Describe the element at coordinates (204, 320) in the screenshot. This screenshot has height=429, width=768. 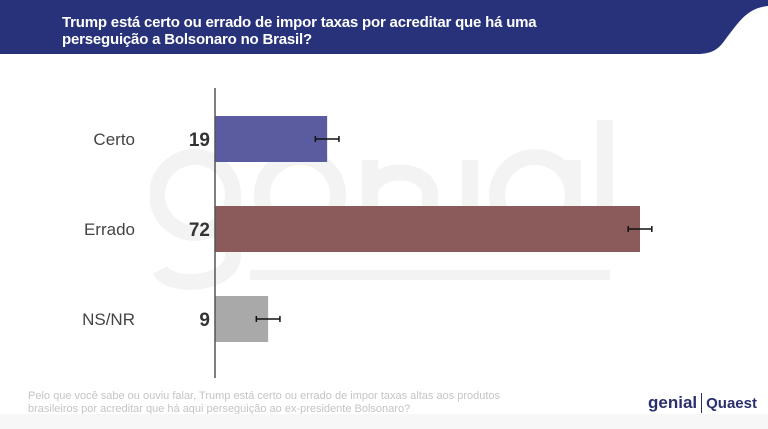
I see `value-label: 9` at that location.